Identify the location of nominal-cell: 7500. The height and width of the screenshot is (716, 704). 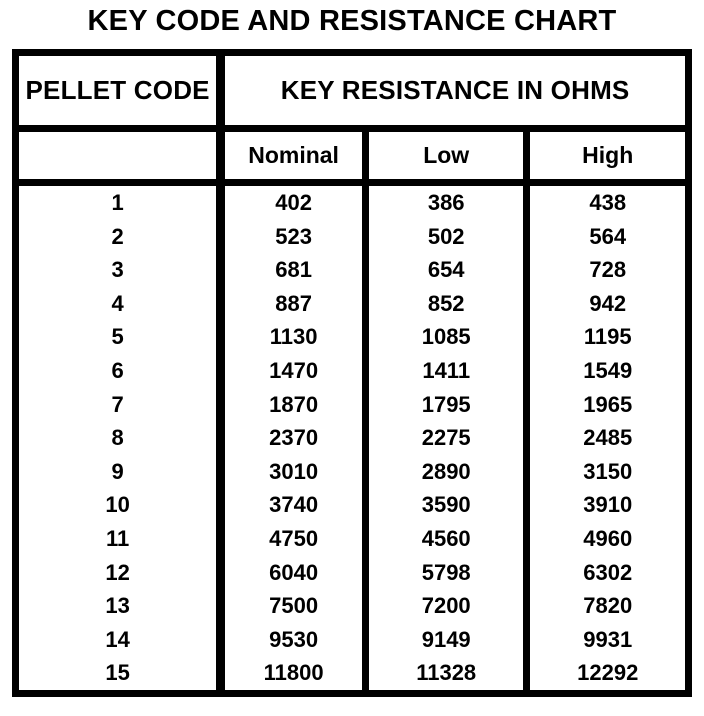
(294, 606).